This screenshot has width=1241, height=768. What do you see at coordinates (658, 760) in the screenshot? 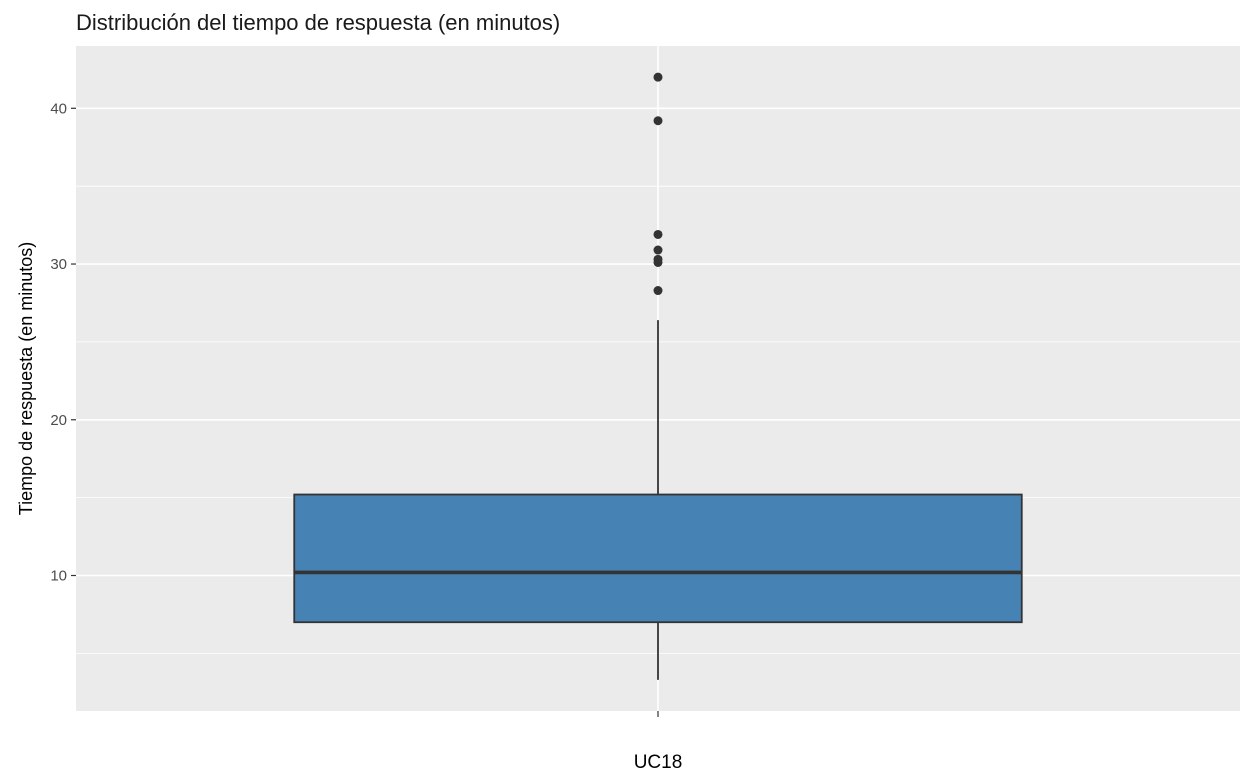
I see `x-tick-label: UC18` at bounding box center [658, 760].